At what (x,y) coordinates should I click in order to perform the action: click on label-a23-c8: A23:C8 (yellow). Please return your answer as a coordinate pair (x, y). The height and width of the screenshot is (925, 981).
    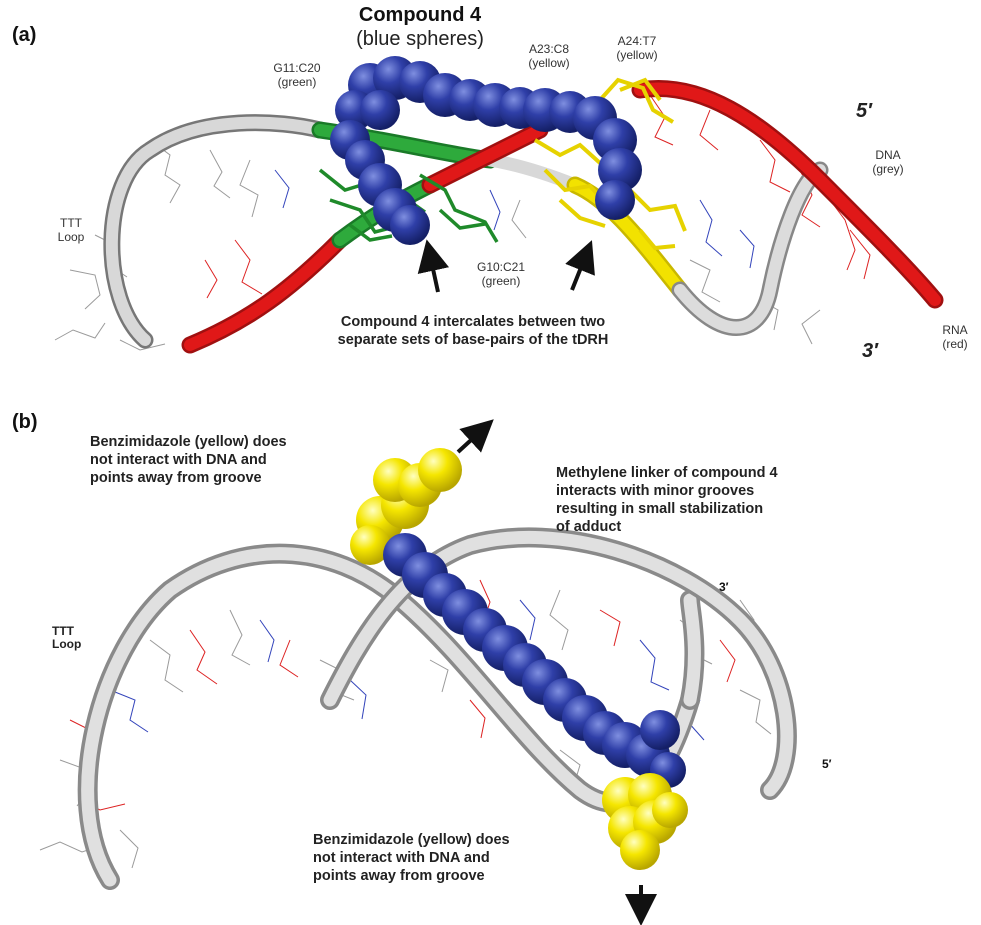
    Looking at the image, I should click on (549, 56).